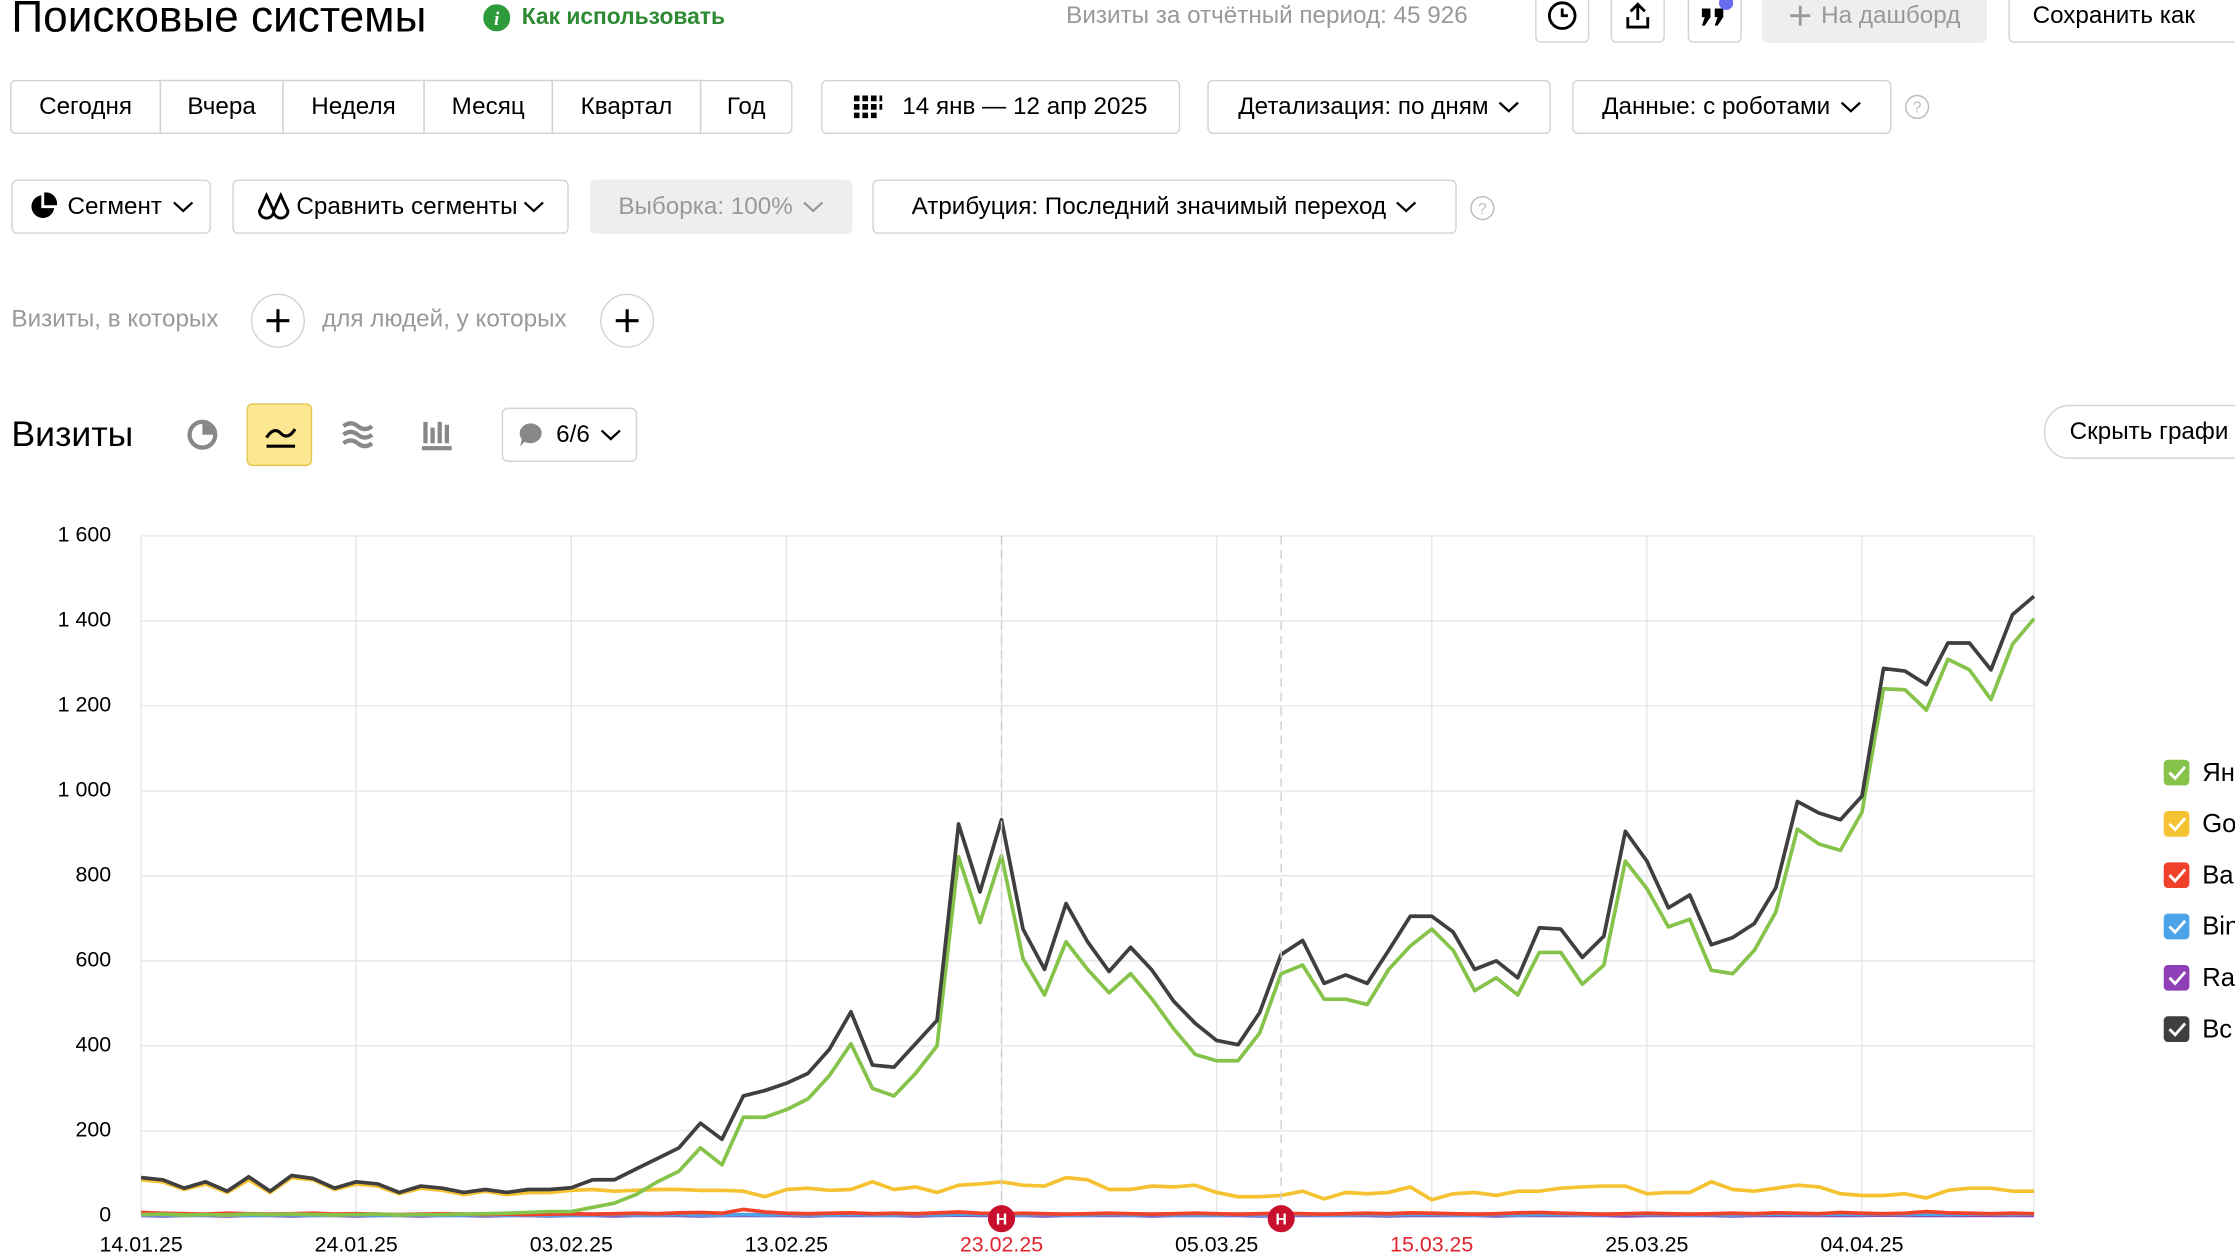 Image resolution: width=2235 pixels, height=1255 pixels. What do you see at coordinates (488, 106) in the screenshot?
I see `period-tab: Месяц` at bounding box center [488, 106].